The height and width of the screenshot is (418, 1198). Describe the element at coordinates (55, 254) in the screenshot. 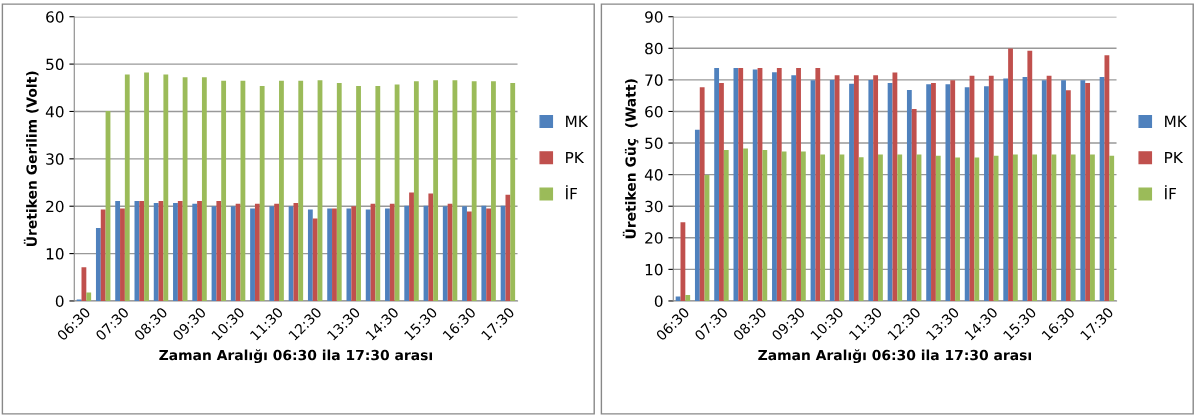

I see `y-tick-label: 10` at that location.